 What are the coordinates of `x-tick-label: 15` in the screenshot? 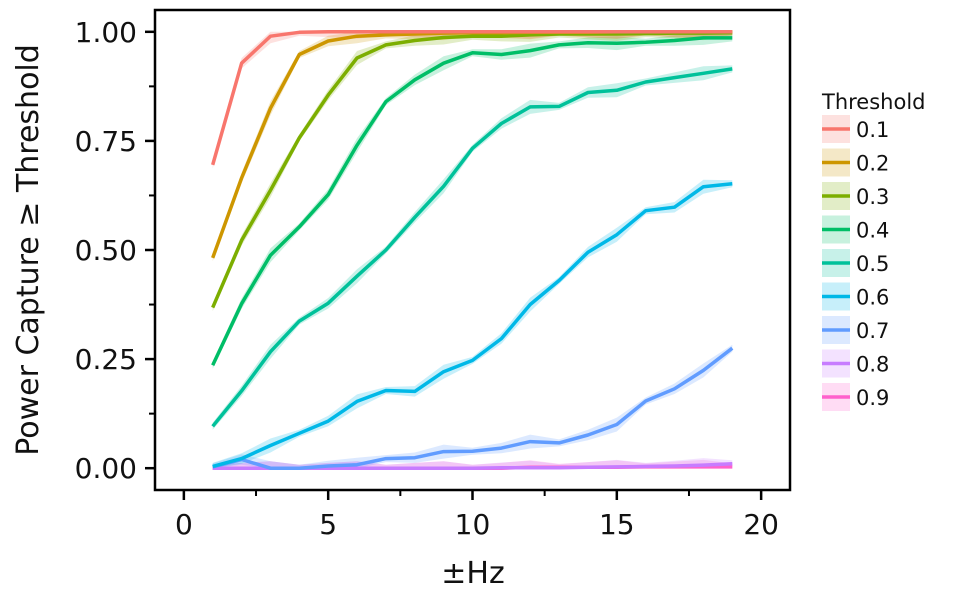 It's located at (617, 524).